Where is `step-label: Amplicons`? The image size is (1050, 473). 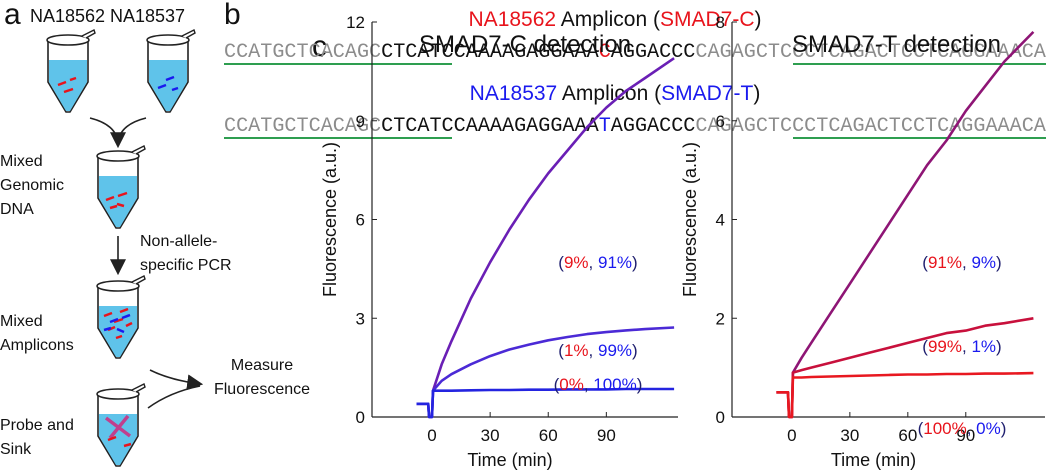
step-label: Amplicons is located at coordinates (37, 345).